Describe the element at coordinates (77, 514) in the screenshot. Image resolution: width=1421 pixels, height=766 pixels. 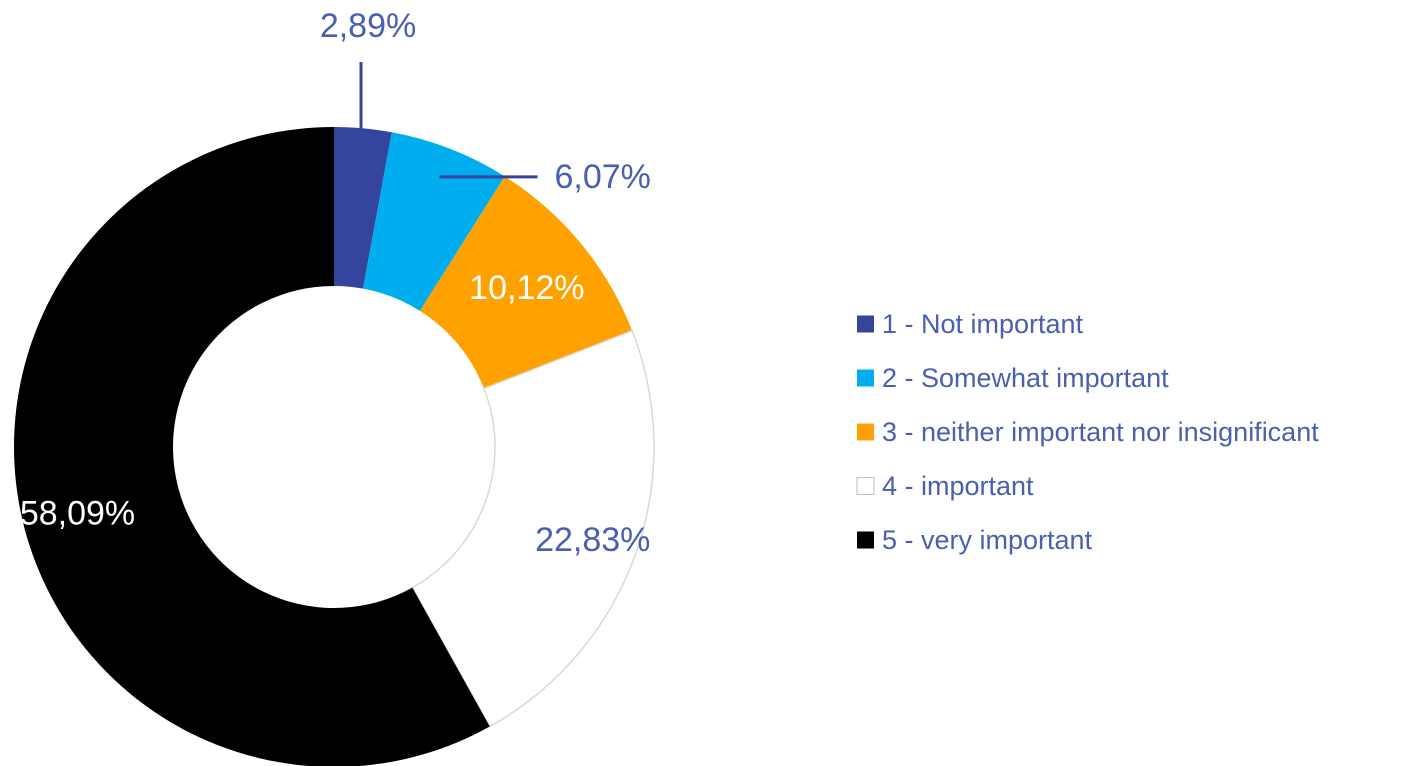
I see `data-label-5: 58,09%` at that location.